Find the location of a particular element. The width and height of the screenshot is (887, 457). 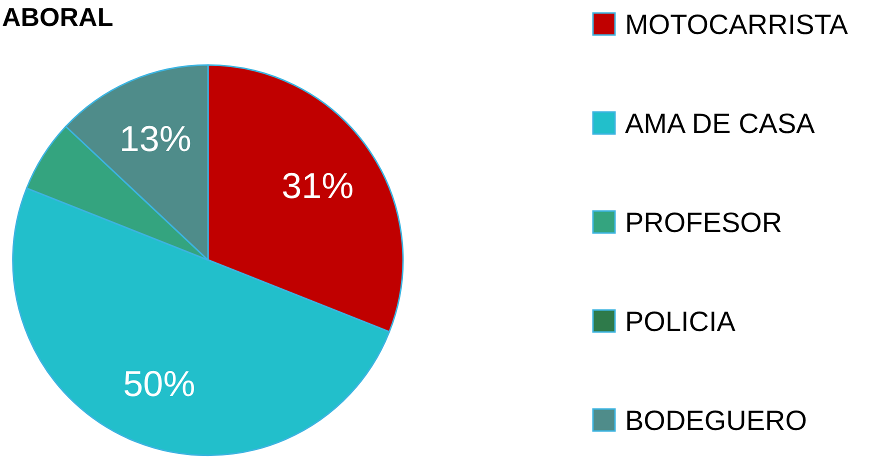

legend-label: POLICIA is located at coordinates (680, 321).